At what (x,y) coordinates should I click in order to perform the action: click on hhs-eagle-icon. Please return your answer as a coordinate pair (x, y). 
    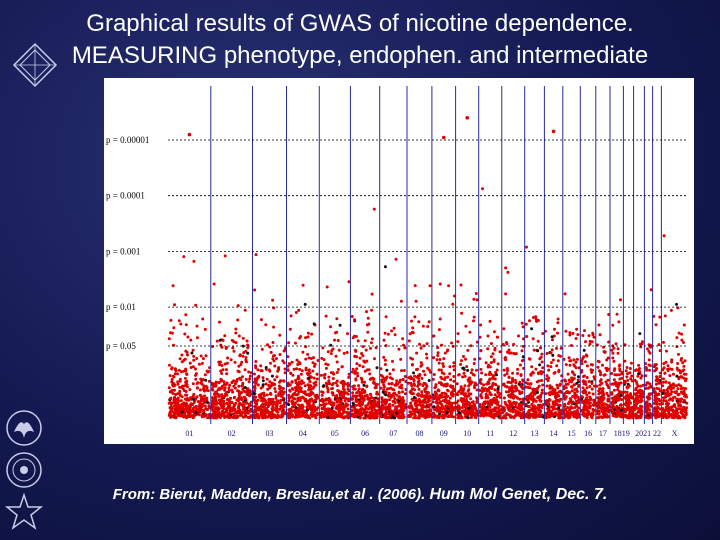
    Looking at the image, I should click on (24, 428).